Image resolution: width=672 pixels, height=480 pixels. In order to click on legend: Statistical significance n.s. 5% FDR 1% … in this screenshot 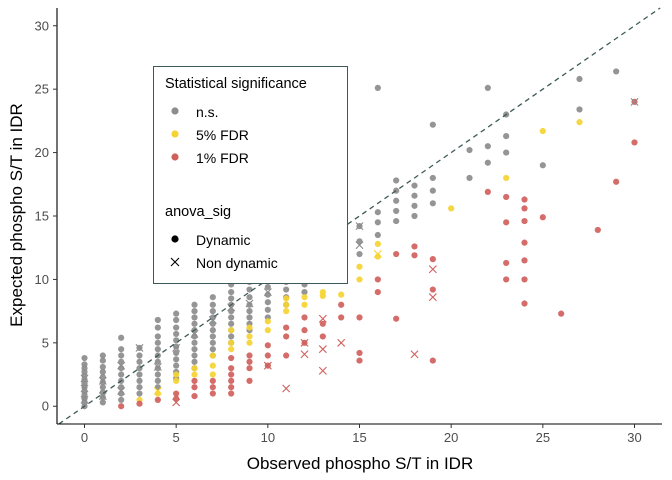, I will do `click(250, 175)`.